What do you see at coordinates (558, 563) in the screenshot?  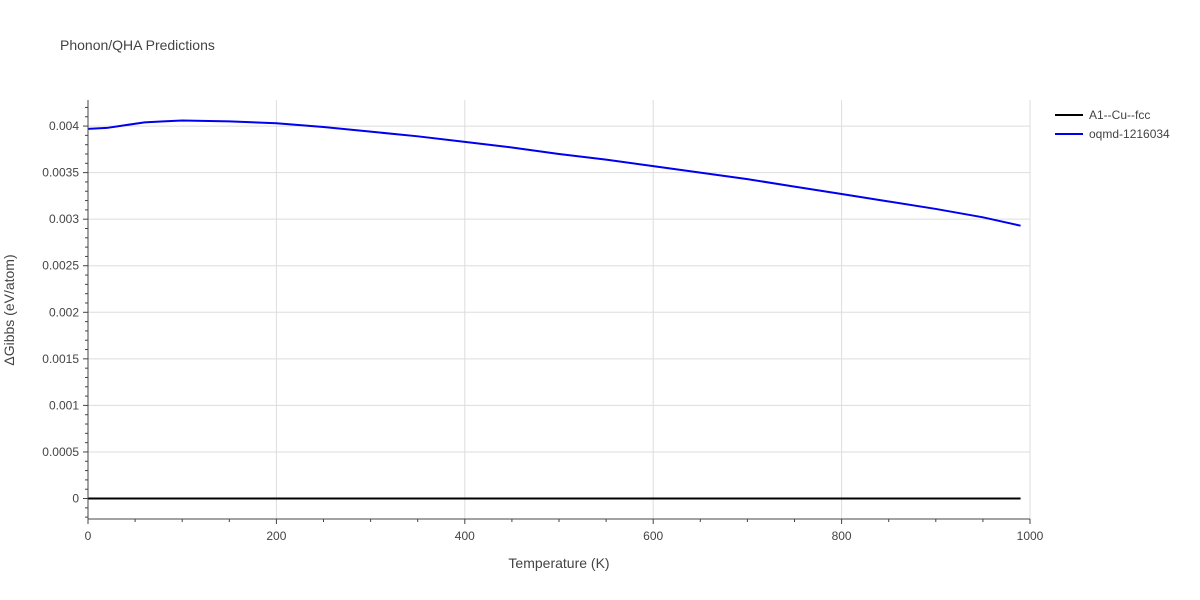 I see `x-axis-label: Temperature (K)` at bounding box center [558, 563].